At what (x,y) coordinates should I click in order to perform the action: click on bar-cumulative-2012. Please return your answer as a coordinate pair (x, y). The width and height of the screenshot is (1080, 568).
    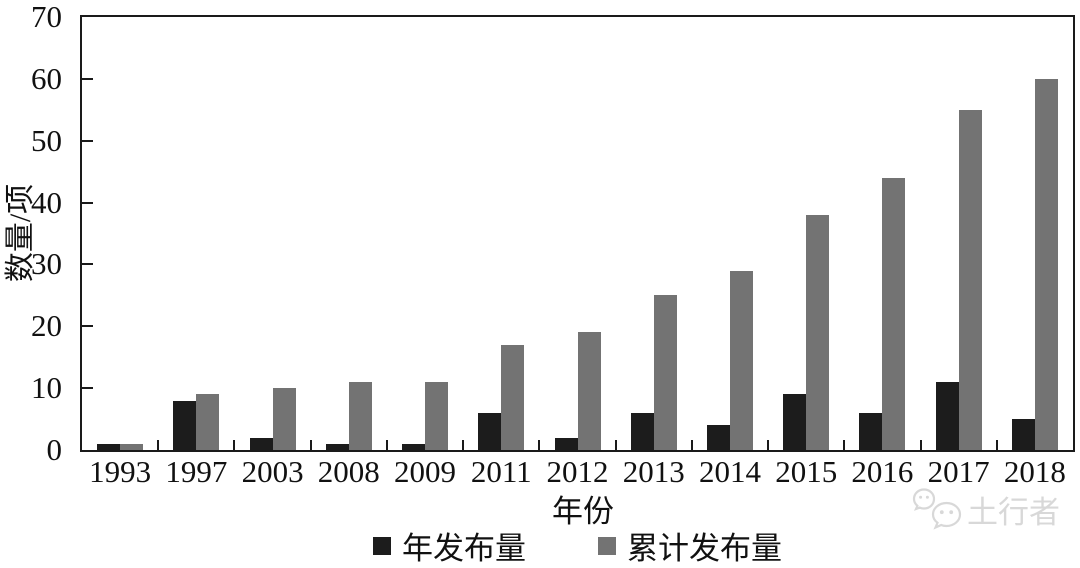
    Looking at the image, I should click on (589, 391).